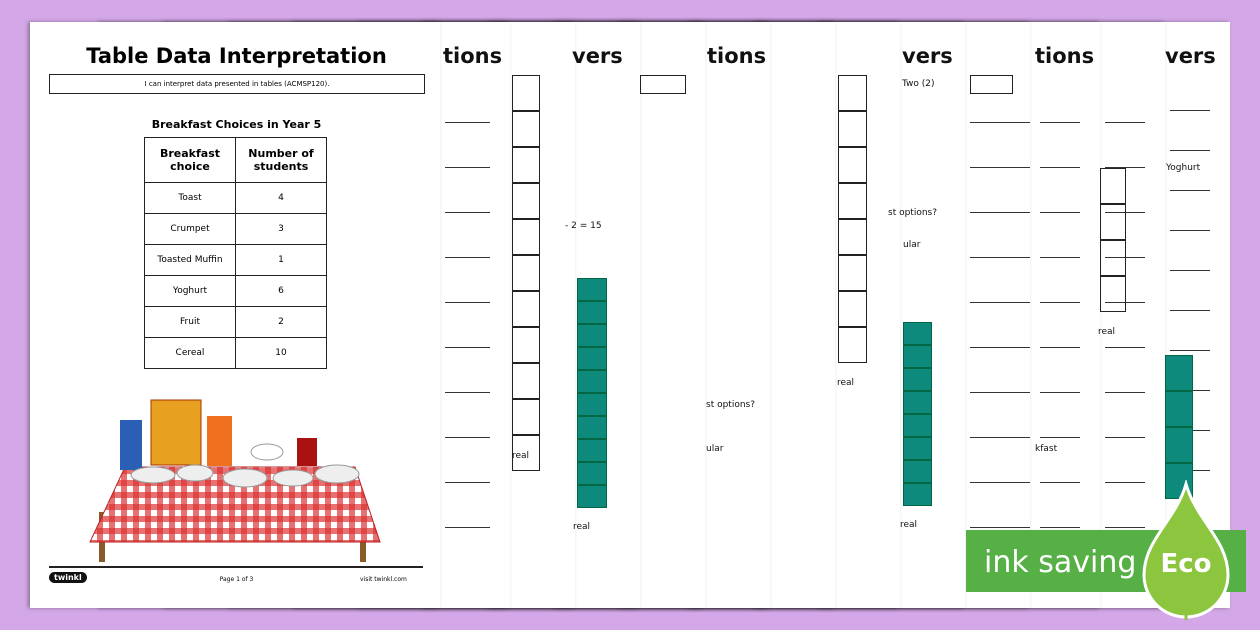 The image size is (1260, 630). What do you see at coordinates (521, 456) in the screenshot?
I see `page-text: real` at bounding box center [521, 456].